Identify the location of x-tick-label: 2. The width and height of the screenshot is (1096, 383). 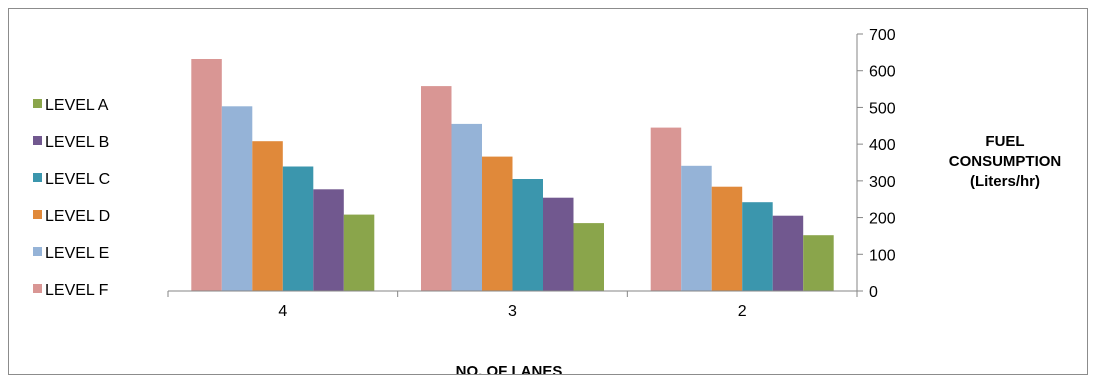
(742, 311).